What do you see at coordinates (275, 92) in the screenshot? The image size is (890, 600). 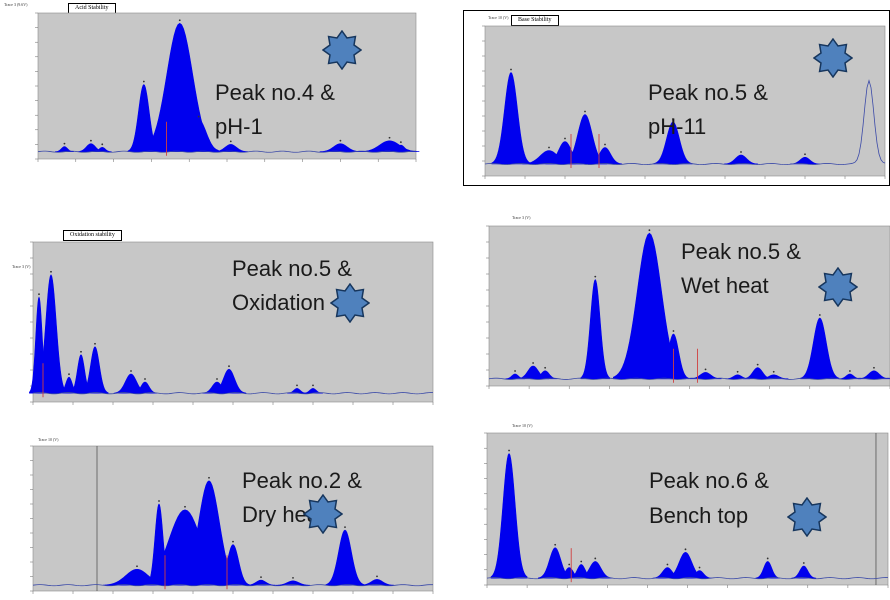 I see `caption-line-1: Peak no.4 &` at bounding box center [275, 92].